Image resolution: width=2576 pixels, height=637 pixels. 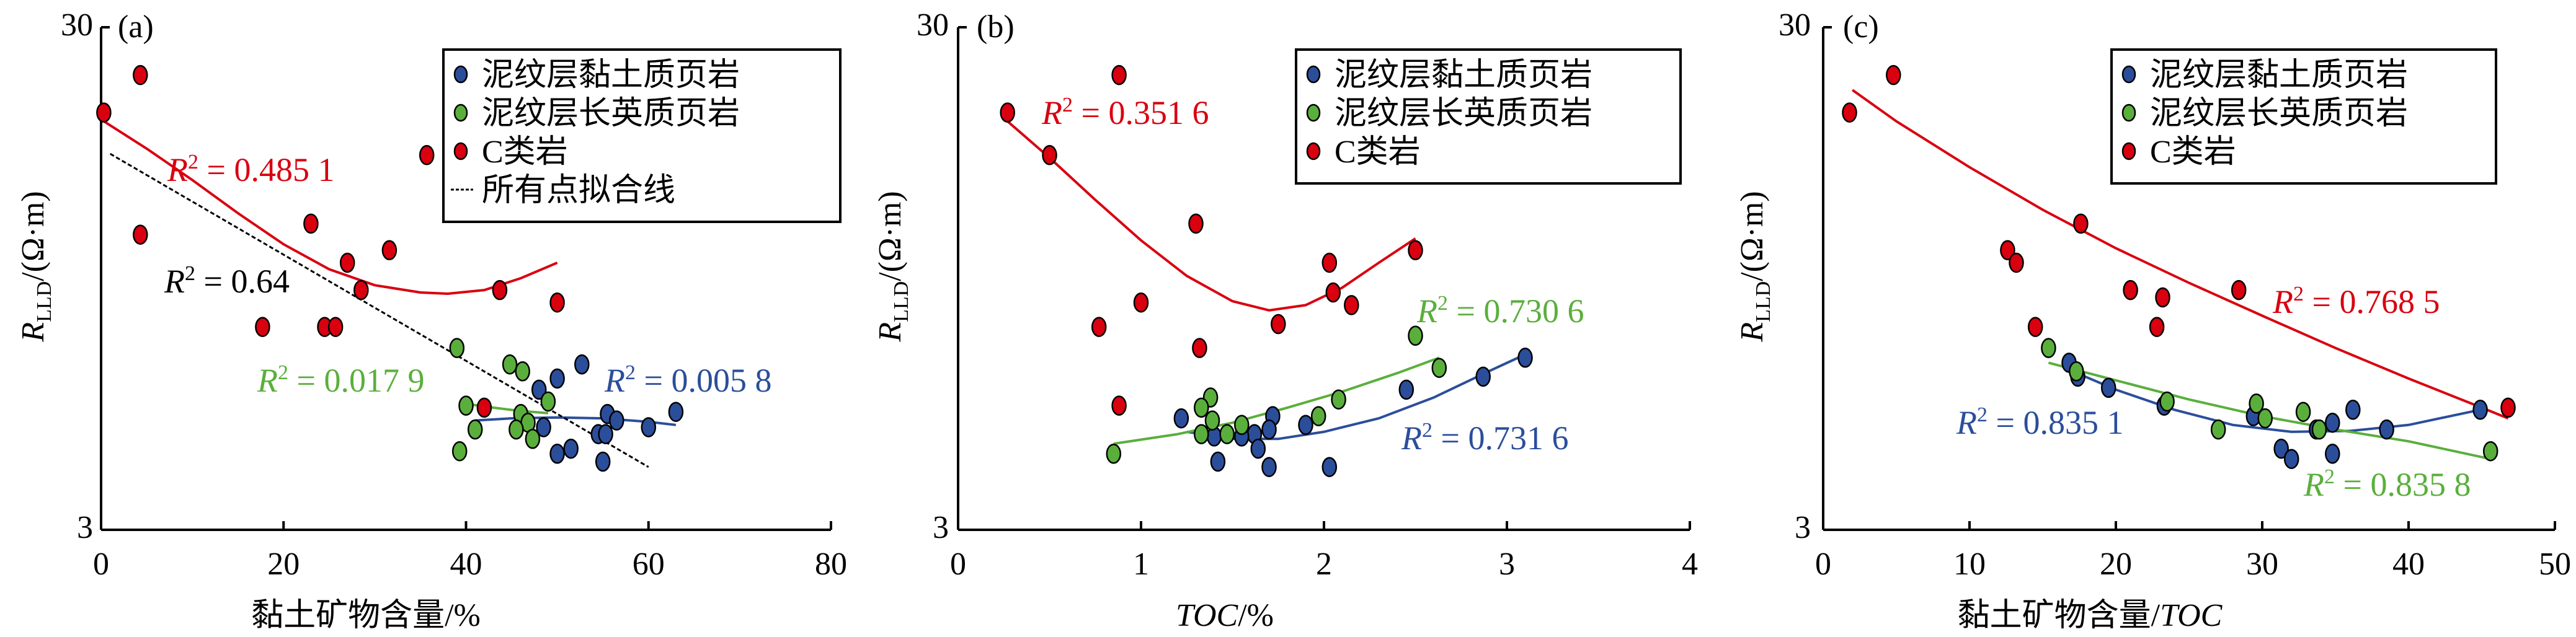 What do you see at coordinates (1225, 615) in the screenshot?
I see `x-axis-title: TOC/%` at bounding box center [1225, 615].